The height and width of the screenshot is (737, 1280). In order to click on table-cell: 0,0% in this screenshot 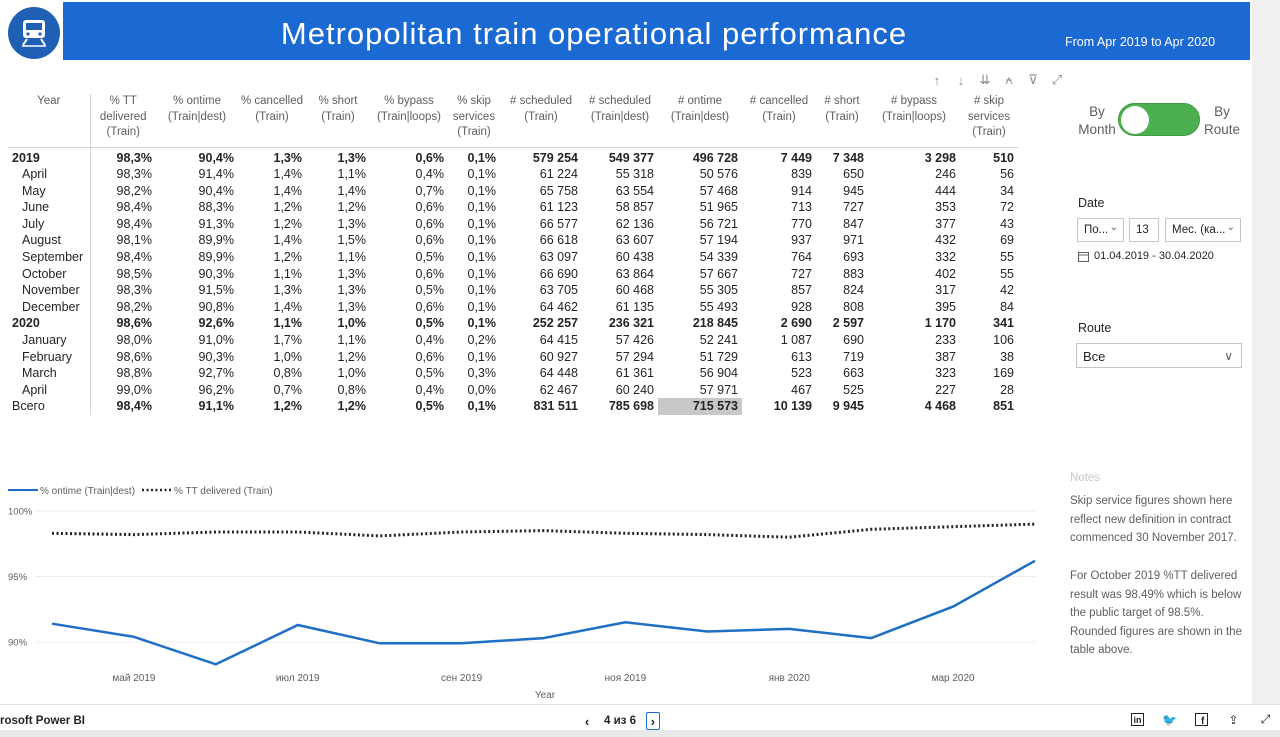, I will do `click(482, 389)`.